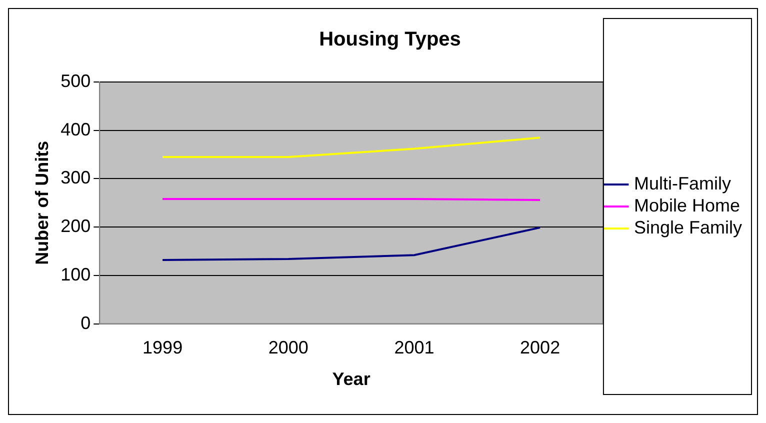  Describe the element at coordinates (75, 178) in the screenshot. I see `y-tick-label: 300` at that location.